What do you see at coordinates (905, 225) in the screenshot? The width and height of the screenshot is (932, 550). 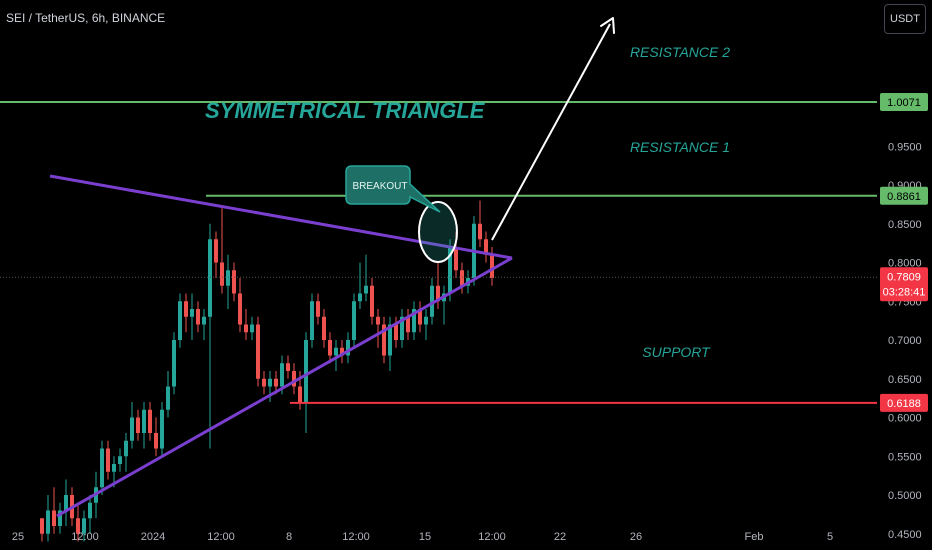 I see `y-tick-label: 0.8500` at bounding box center [905, 225].